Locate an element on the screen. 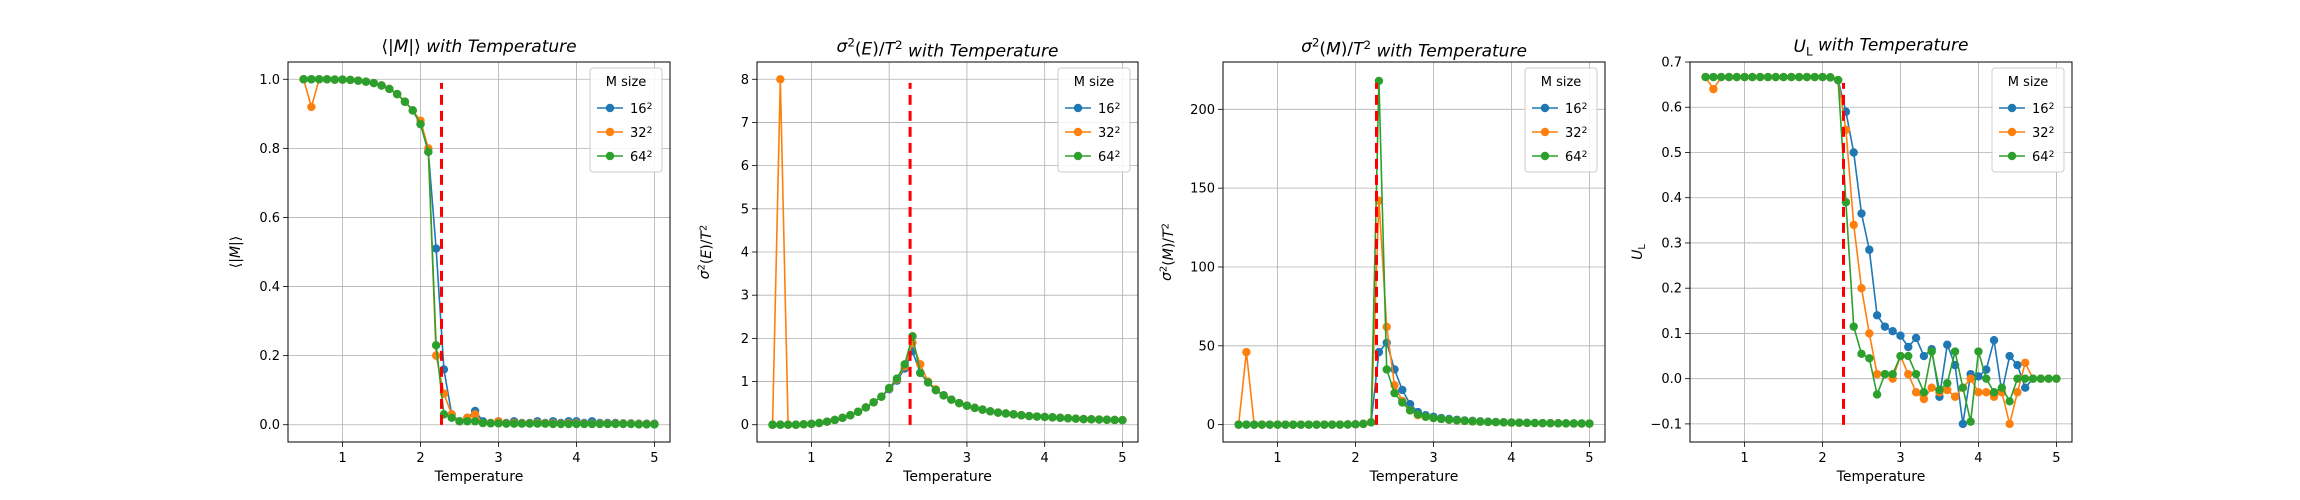 This screenshot has width=2300, height=500. y-tick-label: 0.0 is located at coordinates (1671, 379).